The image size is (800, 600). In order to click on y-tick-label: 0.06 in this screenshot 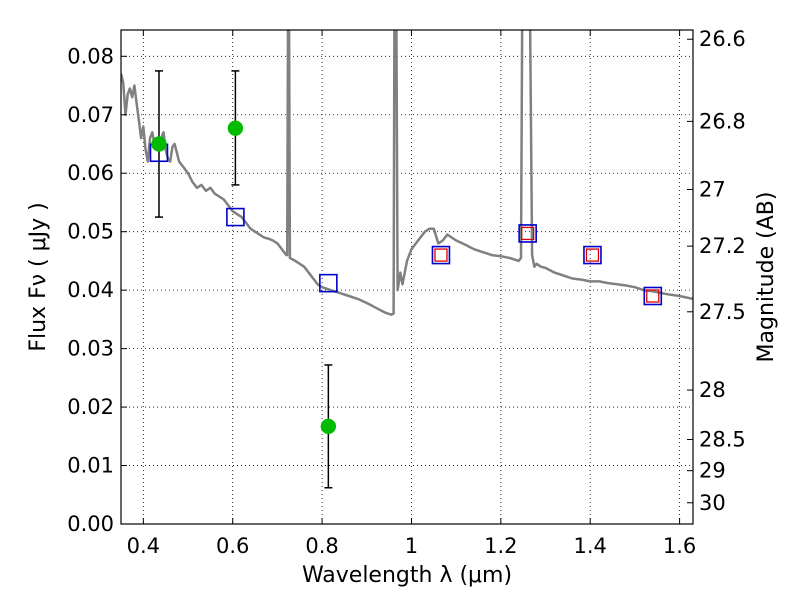, I will do `click(90, 173)`.